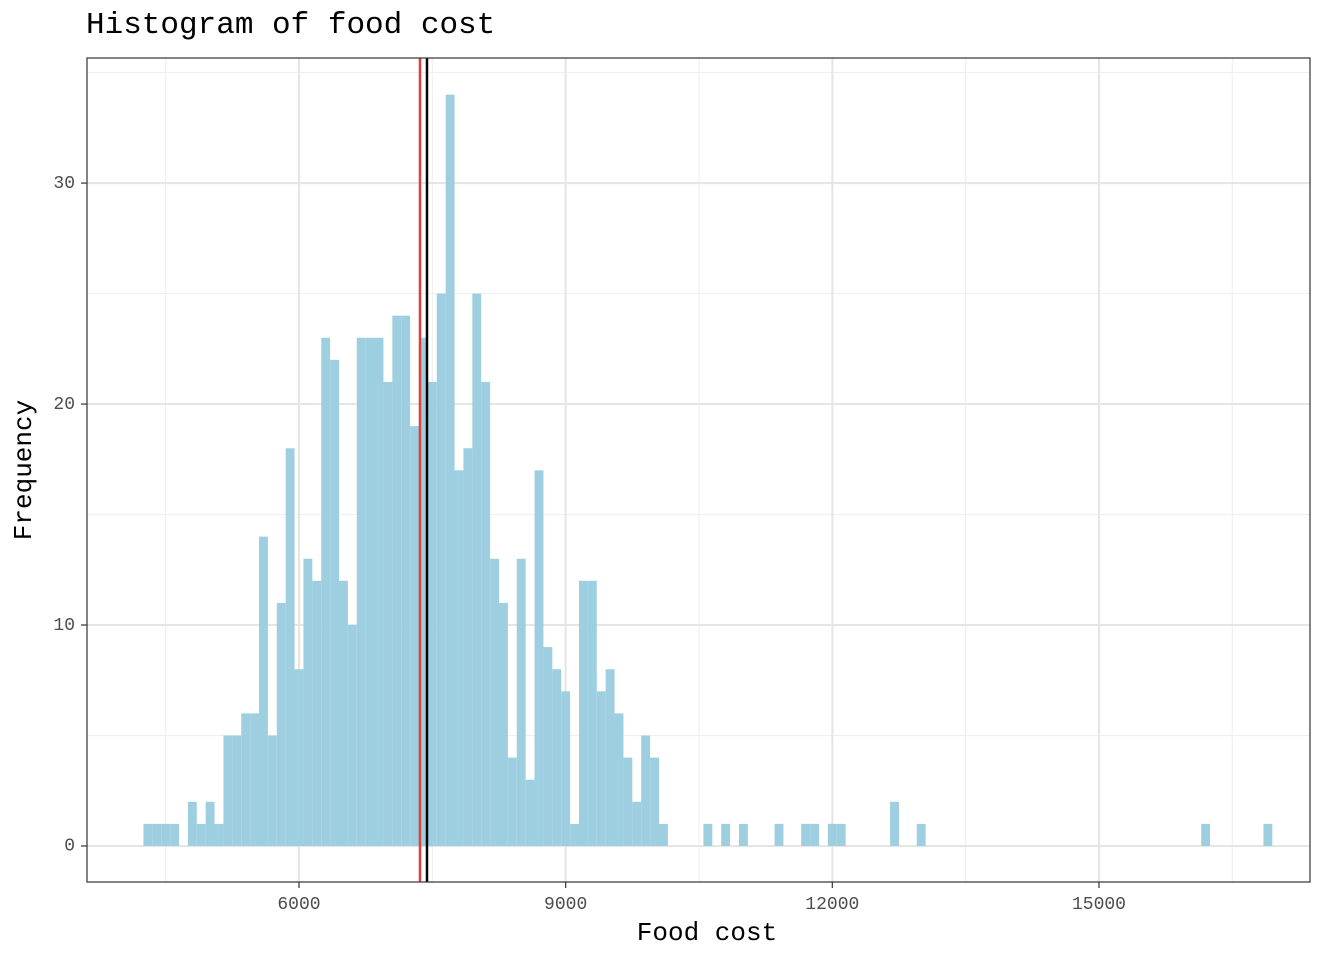  What do you see at coordinates (1099, 905) in the screenshot?
I see `x-tick-label: 15000` at bounding box center [1099, 905].